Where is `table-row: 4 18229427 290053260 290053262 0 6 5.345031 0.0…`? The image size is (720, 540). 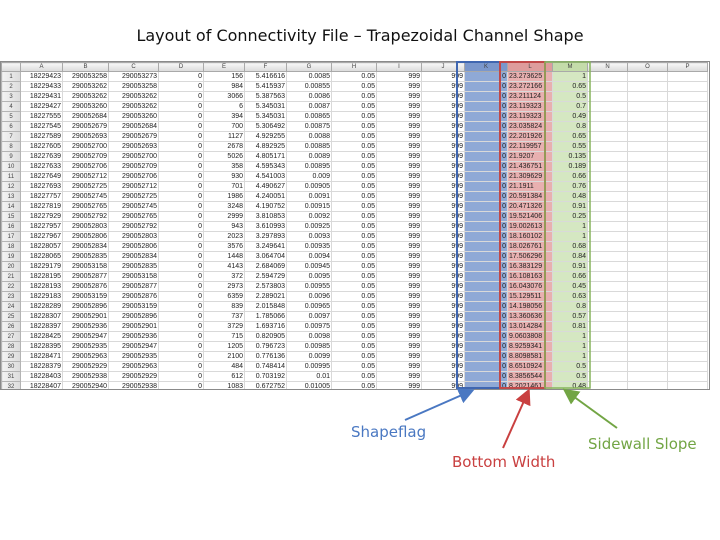
table-row: 4 18229427 290053260 290053262 0 6 5.345031 0.0… is located at coordinates (354, 106).